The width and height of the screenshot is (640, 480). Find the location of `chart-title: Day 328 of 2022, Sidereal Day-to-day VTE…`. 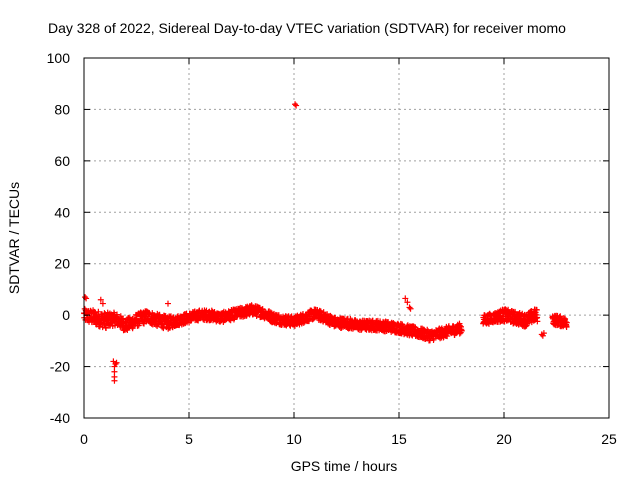

chart-title: Day 328 of 2022, Sidereal Day-to-day VTE… is located at coordinates (307, 28).